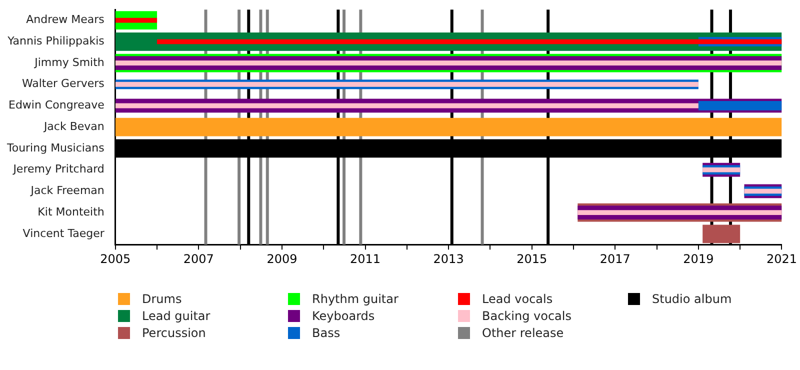 The width and height of the screenshot is (800, 370). What do you see at coordinates (56, 105) in the screenshot?
I see `y-tick-label: Edwin Congreave` at bounding box center [56, 105].